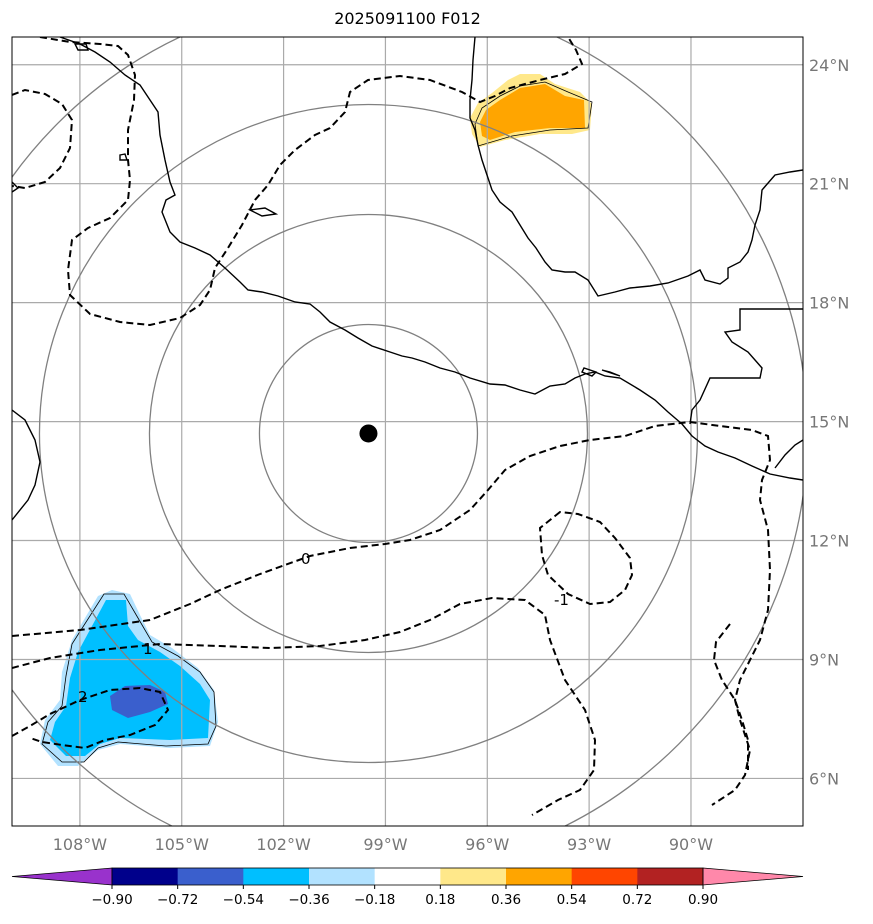  I want to click on map-title: 2025091100 F012, so click(407, 18).